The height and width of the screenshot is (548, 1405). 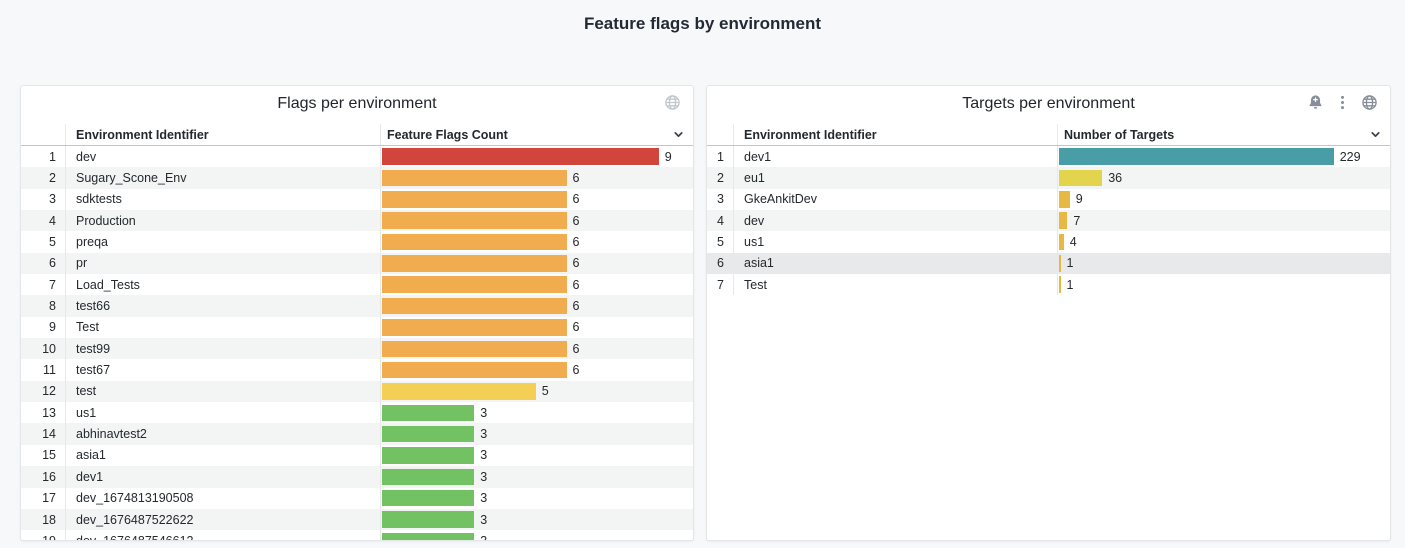 I want to click on bar-gauge-cell: 229, so click(x=1223, y=157).